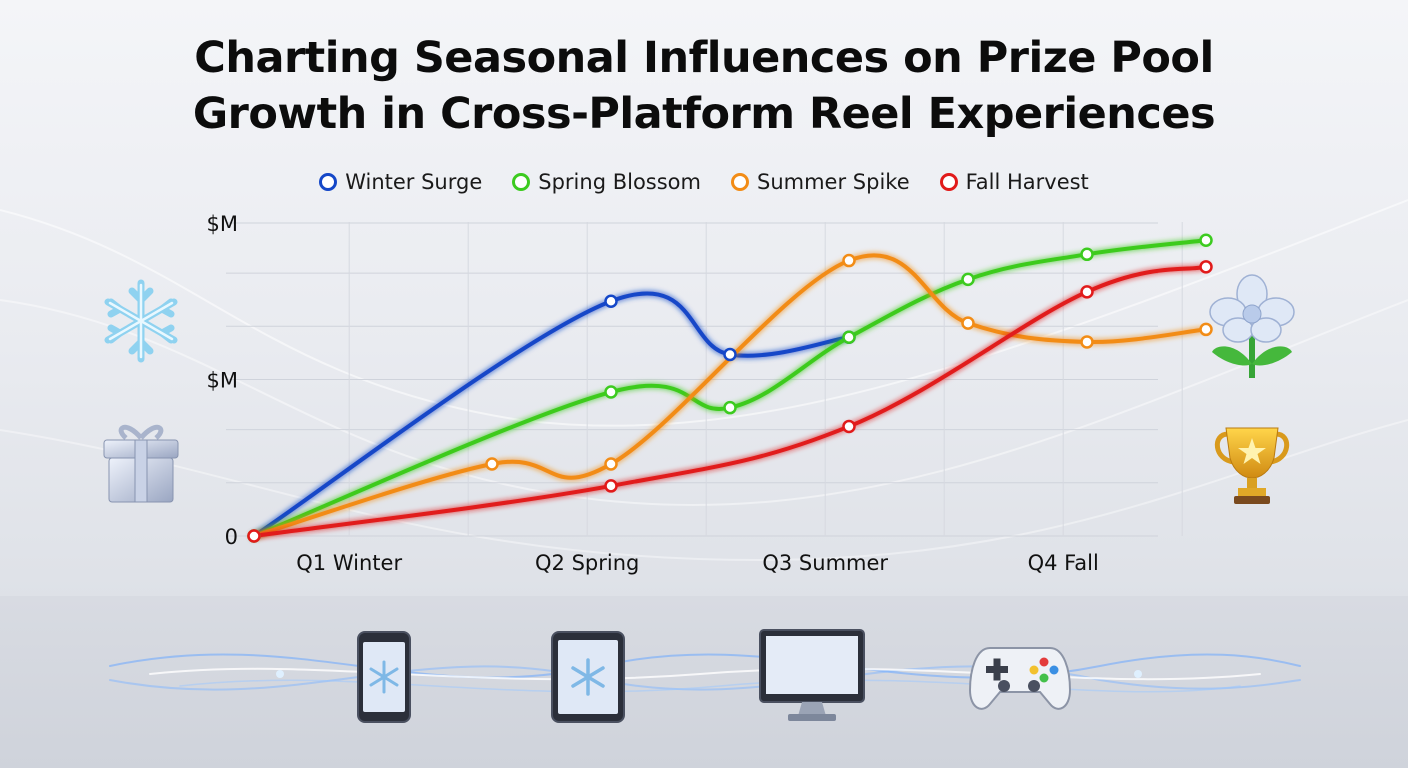  What do you see at coordinates (587, 563) in the screenshot?
I see `x-tick-label: Q2 Spring` at bounding box center [587, 563].